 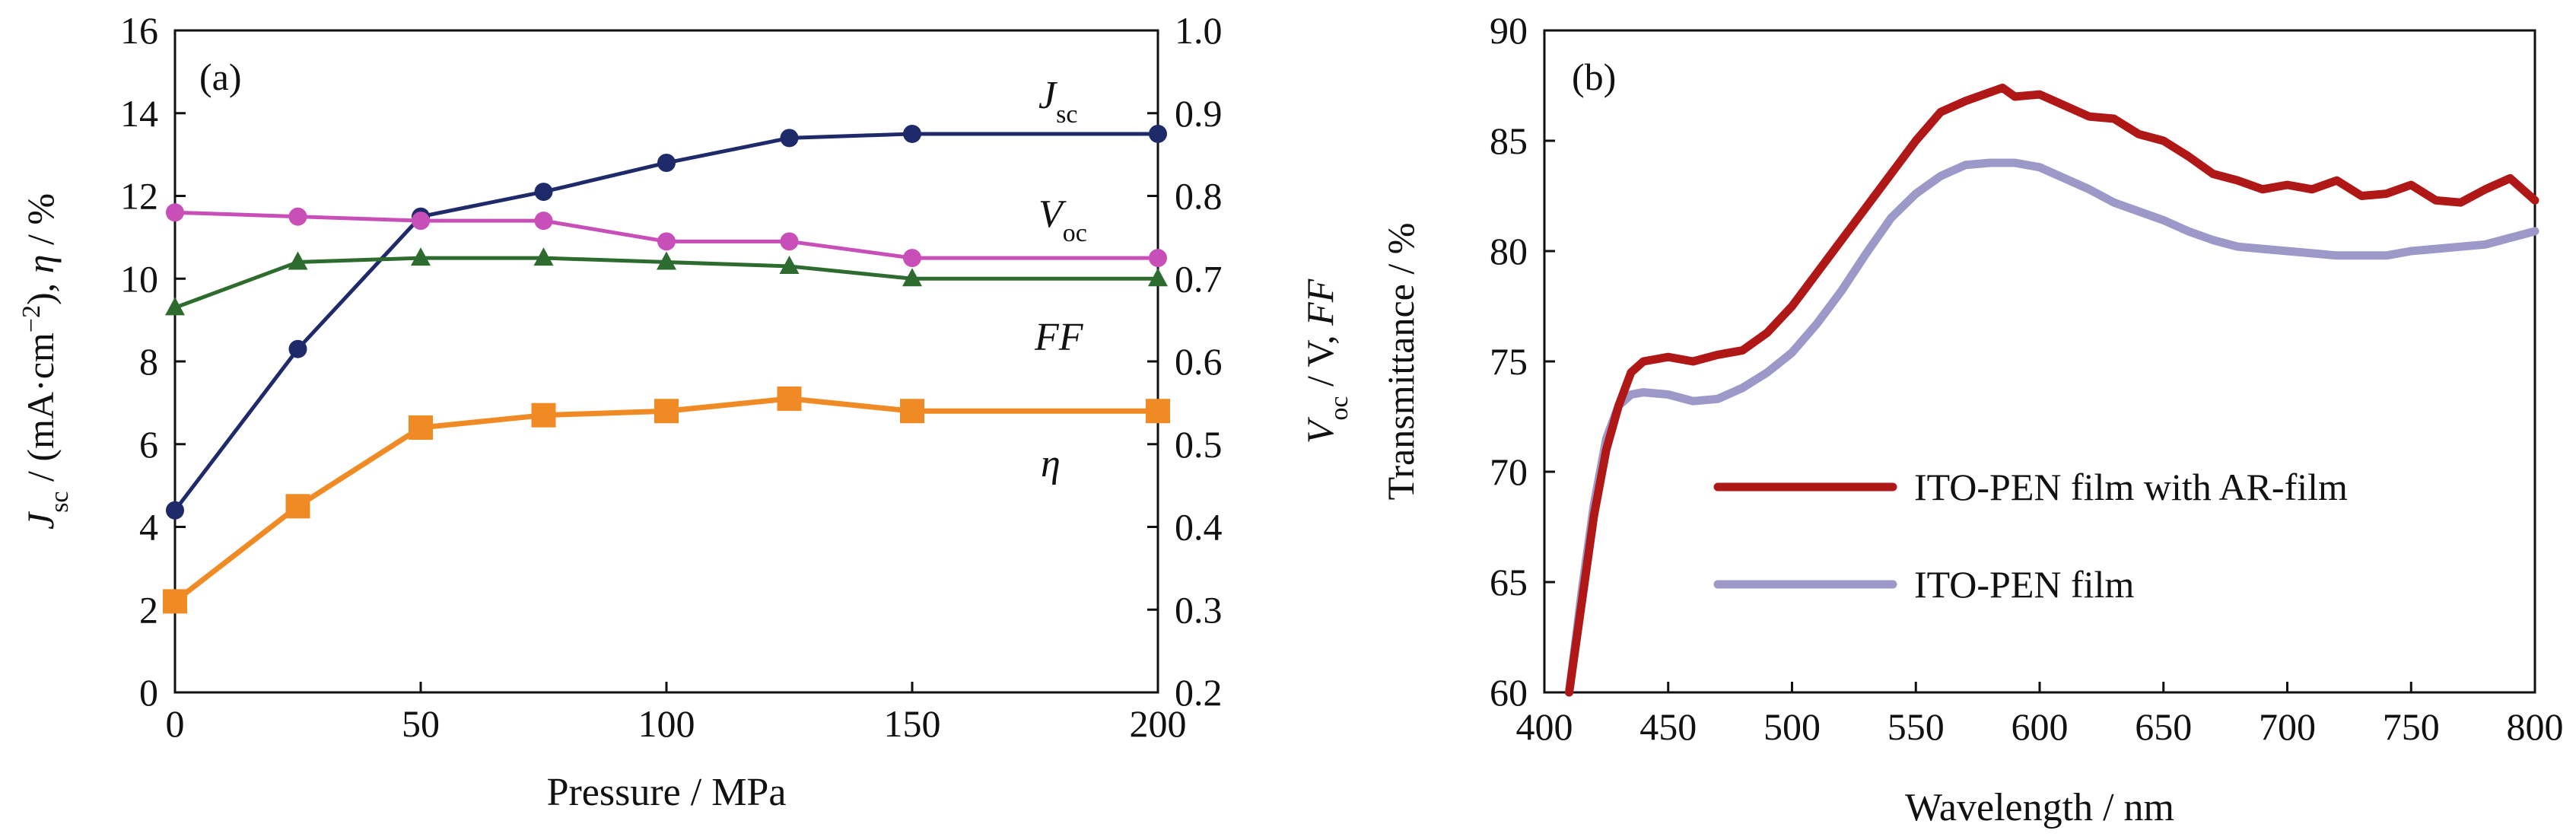 What do you see at coordinates (1509, 251) in the screenshot?
I see `b-y-tick-label: 80` at bounding box center [1509, 251].